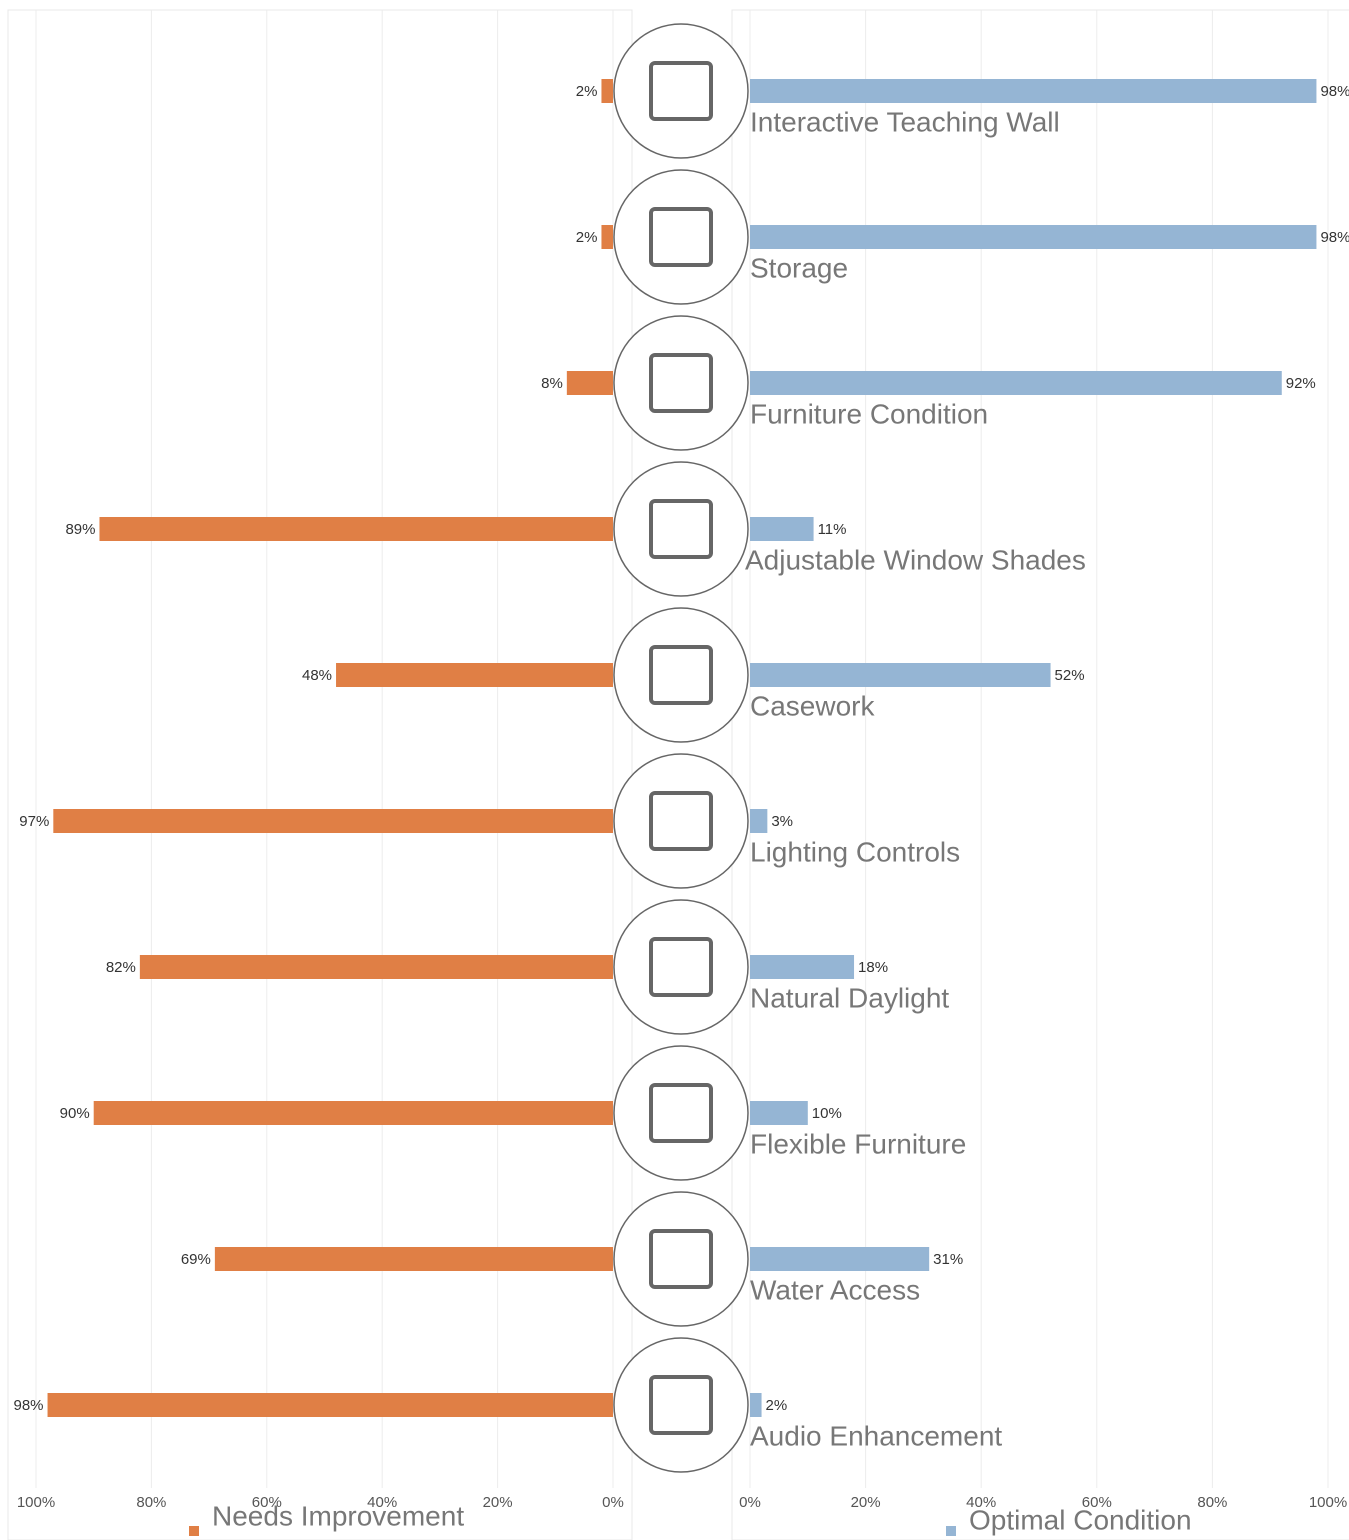 This screenshot has width=1349, height=1540. What do you see at coordinates (812, 705) in the screenshot?
I see `category-label: Casework` at bounding box center [812, 705].